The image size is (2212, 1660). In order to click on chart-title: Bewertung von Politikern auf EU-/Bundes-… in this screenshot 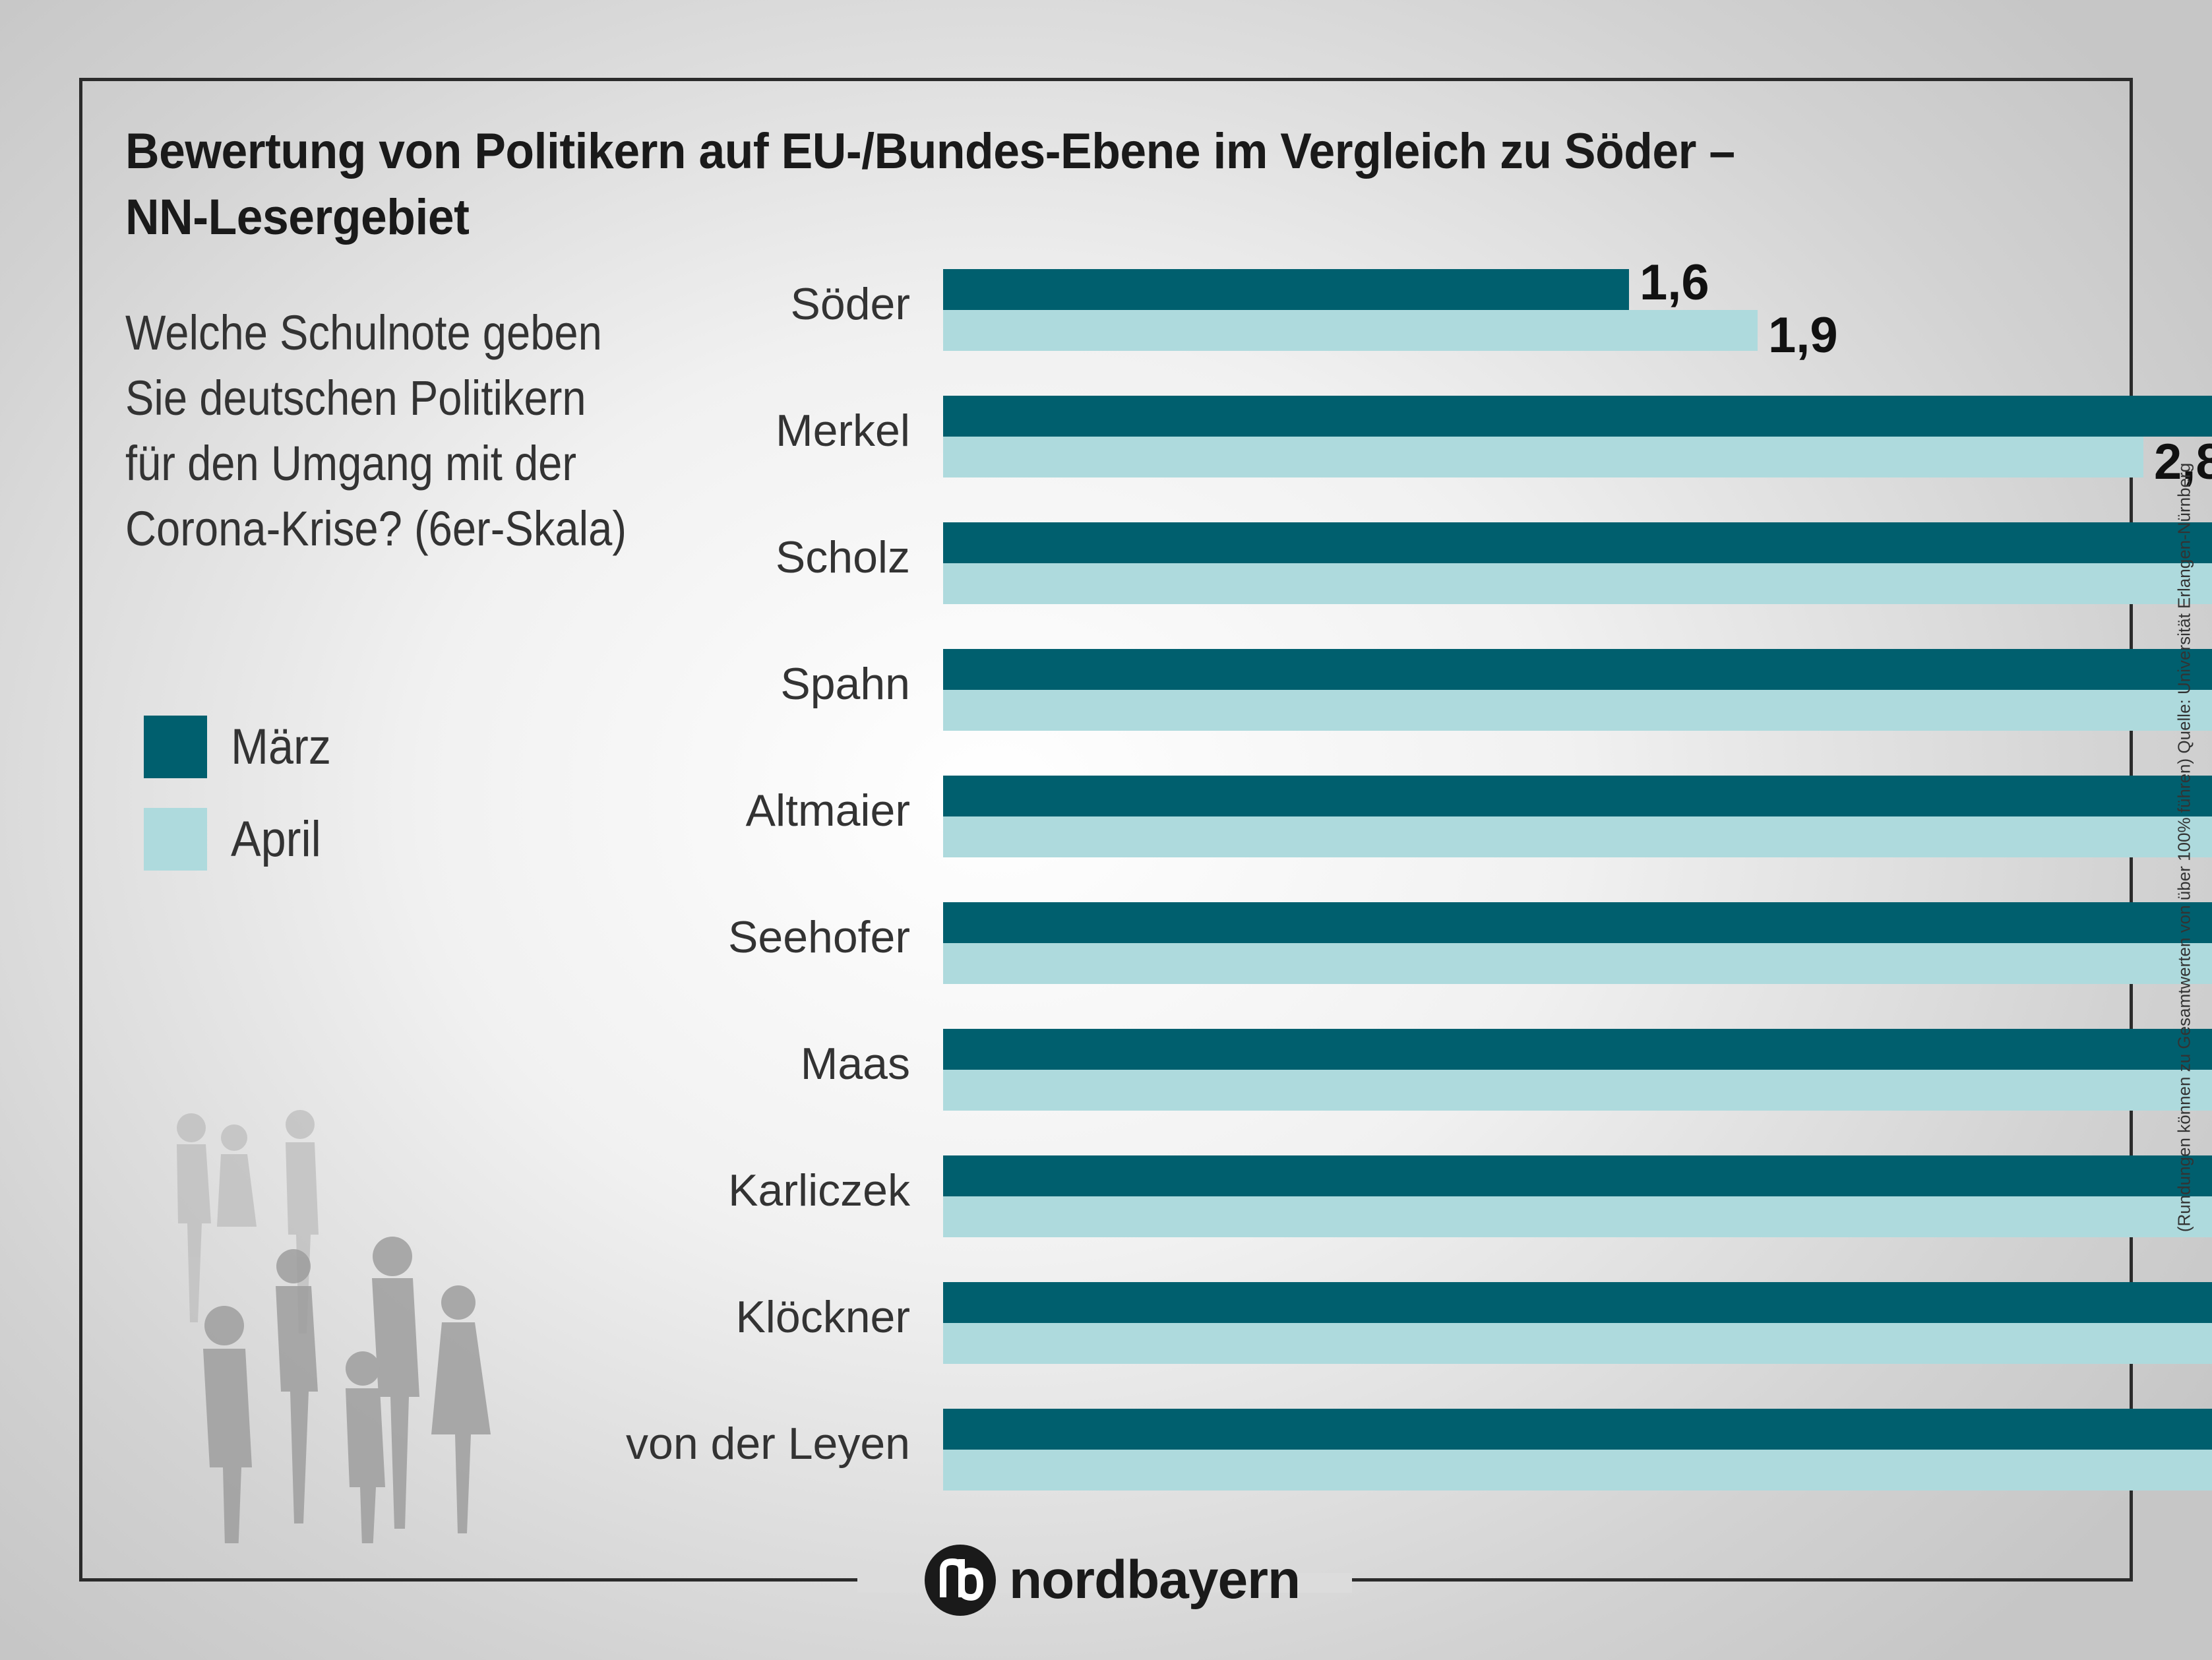, I will do `click(930, 184)`.